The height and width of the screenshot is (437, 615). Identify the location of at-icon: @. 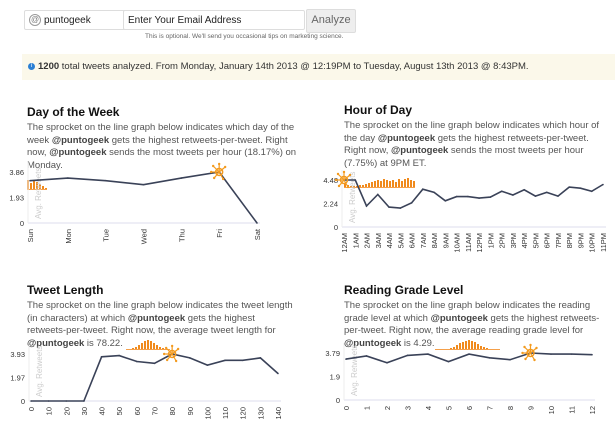
(35, 20).